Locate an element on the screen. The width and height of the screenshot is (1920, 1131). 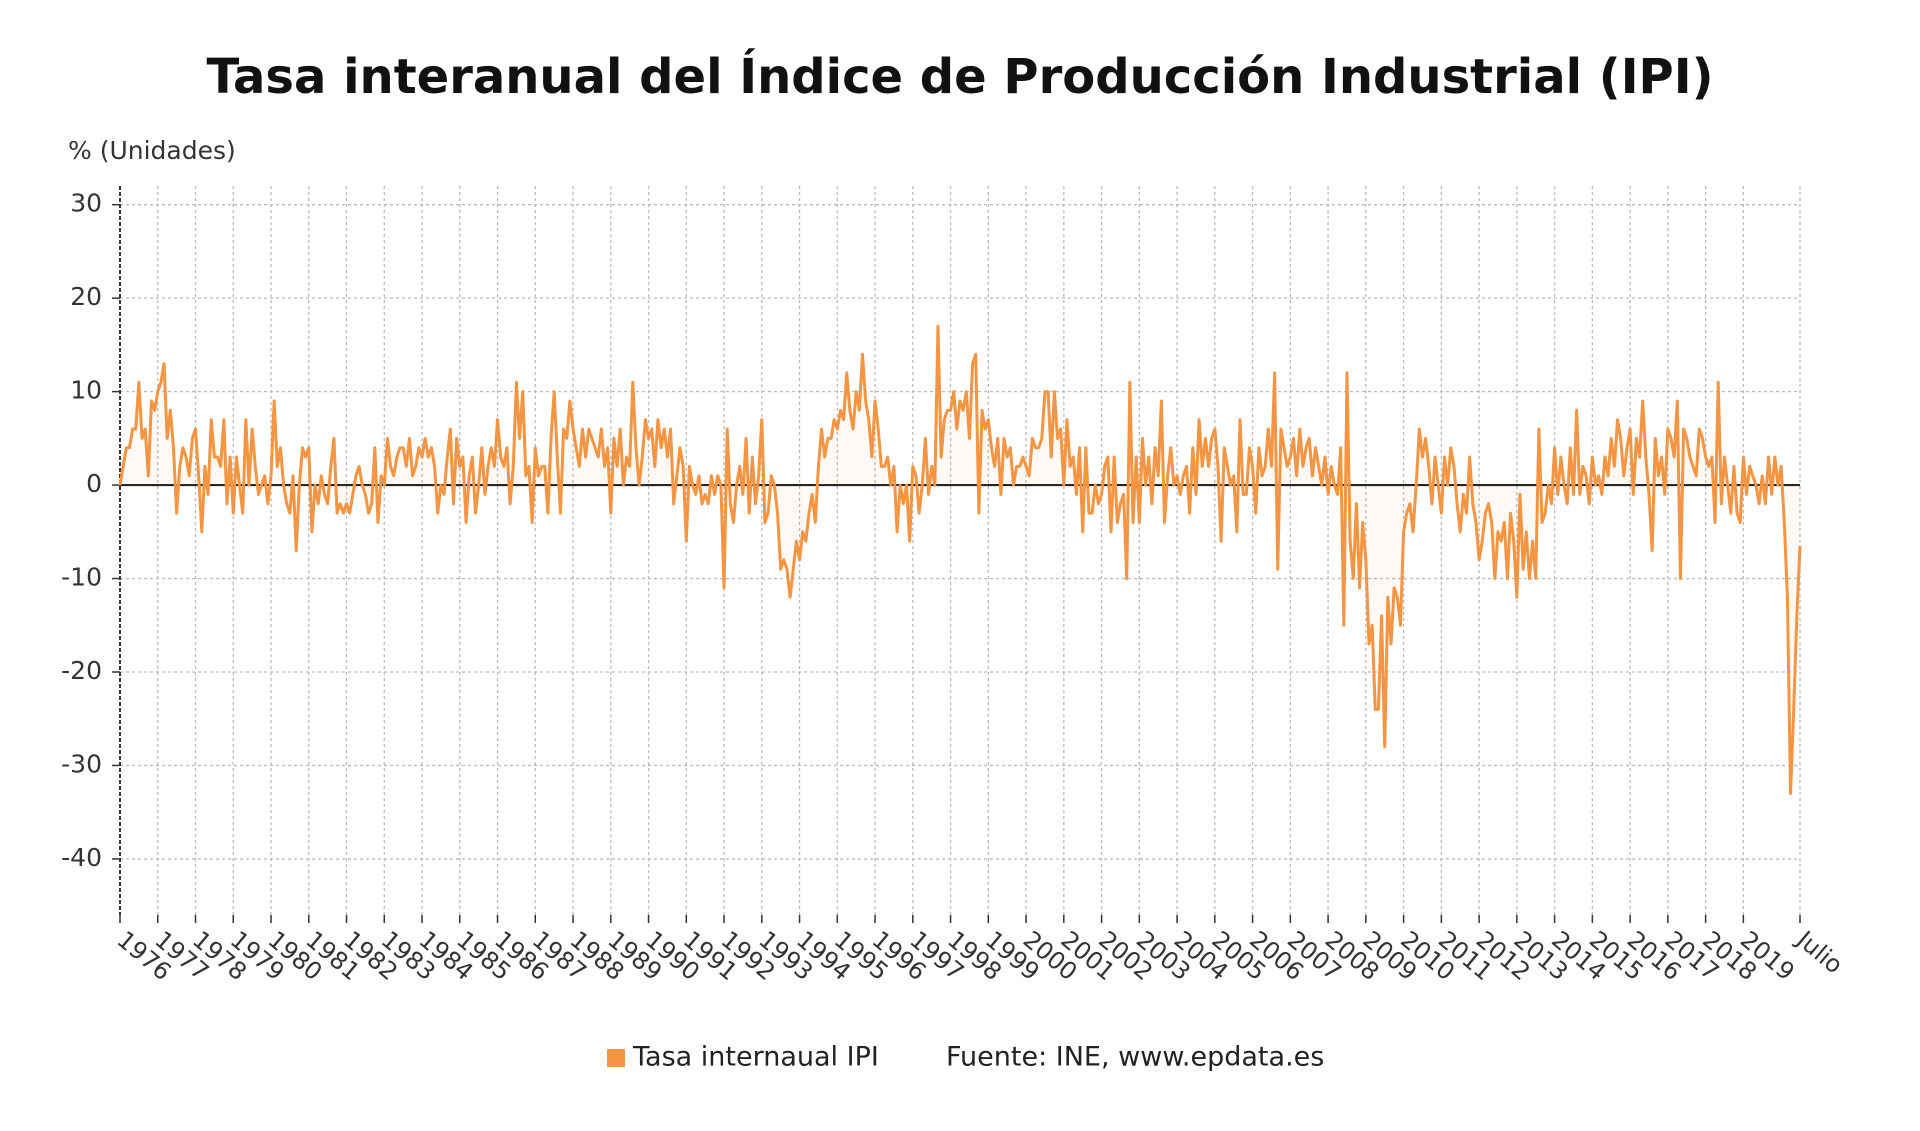
y-tick-label: 0 is located at coordinates (94, 483).